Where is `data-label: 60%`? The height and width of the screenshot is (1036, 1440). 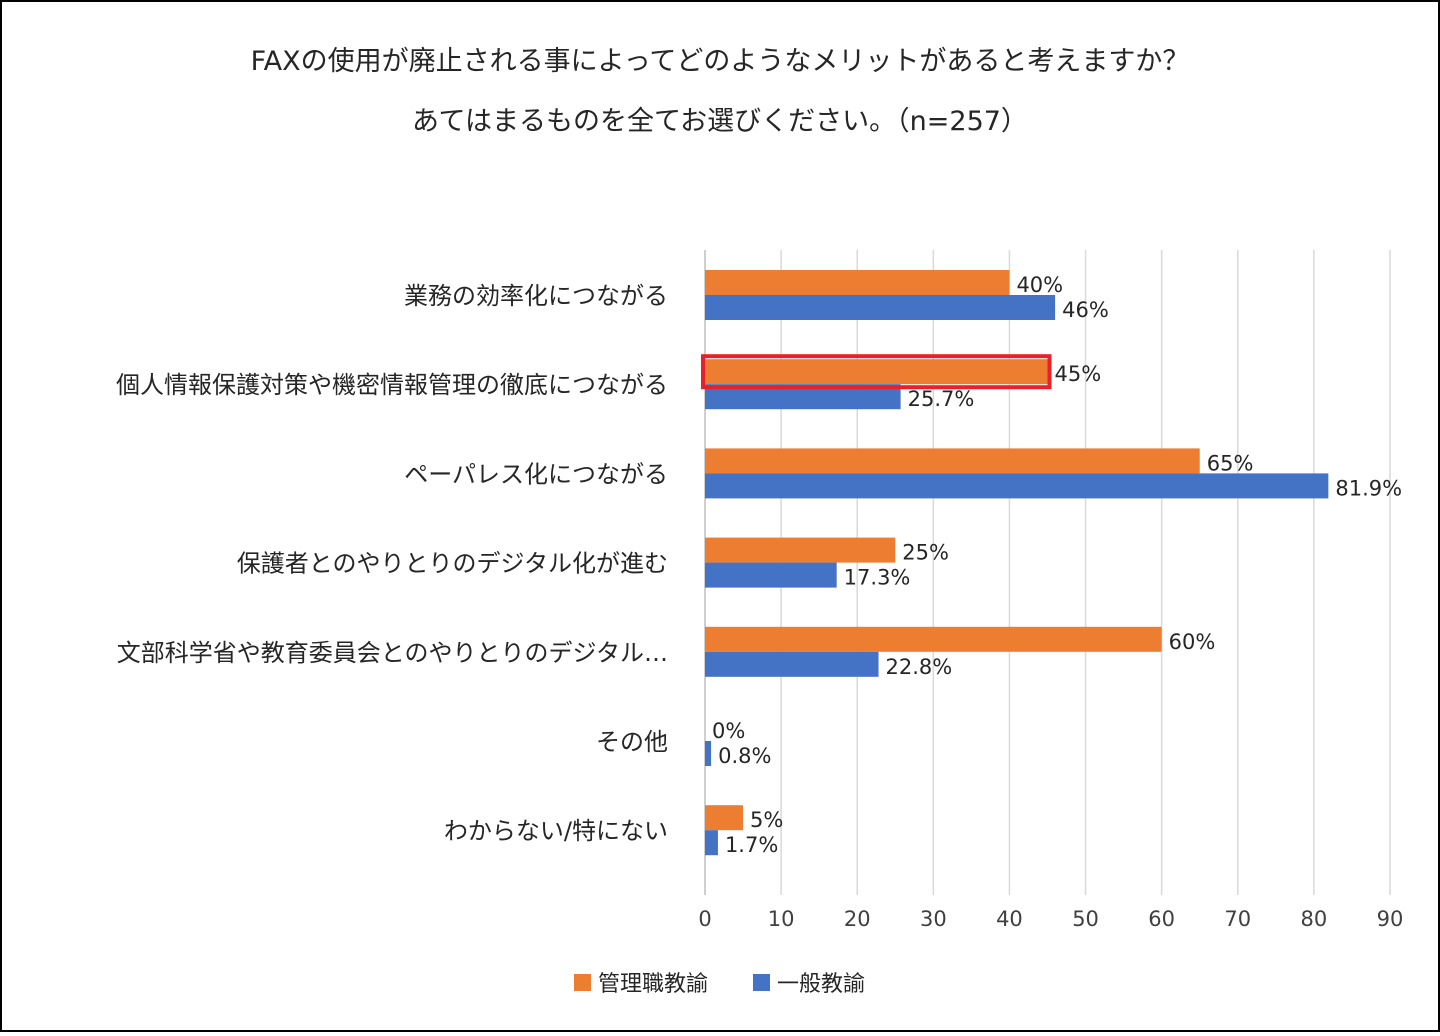 data-label: 60% is located at coordinates (1192, 642).